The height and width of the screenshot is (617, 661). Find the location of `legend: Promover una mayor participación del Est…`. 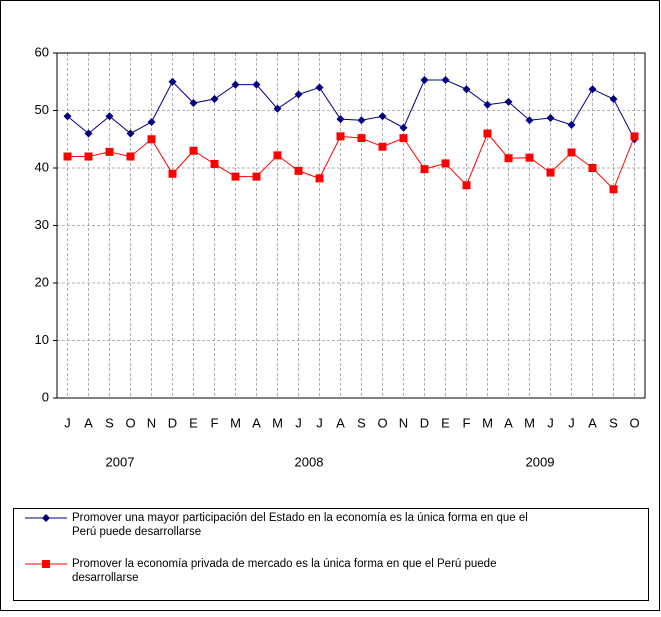

legend: Promover una mayor participación del Est… is located at coordinates (276, 548).